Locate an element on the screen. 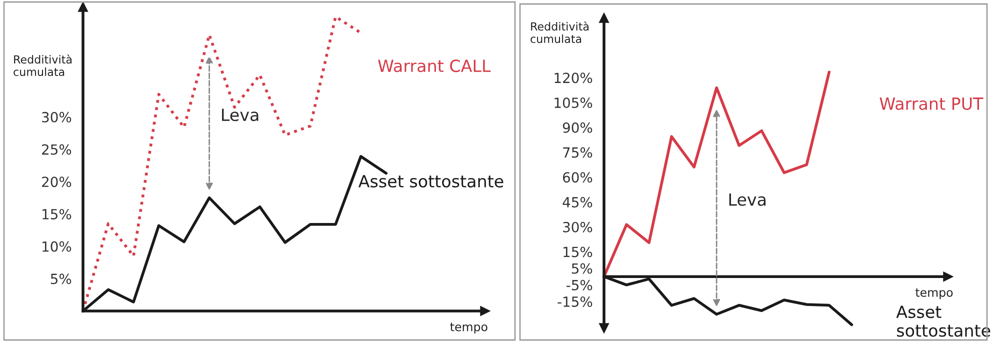  y-tick-label: 60% is located at coordinates (577, 177).